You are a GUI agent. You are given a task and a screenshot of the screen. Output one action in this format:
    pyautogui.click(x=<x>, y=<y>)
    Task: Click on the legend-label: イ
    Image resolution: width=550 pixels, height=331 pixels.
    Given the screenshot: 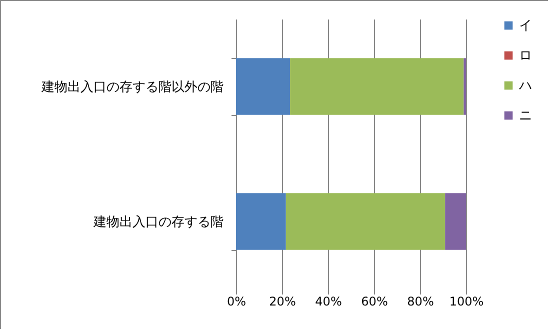 What is the action you would take?
    pyautogui.click(x=525, y=26)
    